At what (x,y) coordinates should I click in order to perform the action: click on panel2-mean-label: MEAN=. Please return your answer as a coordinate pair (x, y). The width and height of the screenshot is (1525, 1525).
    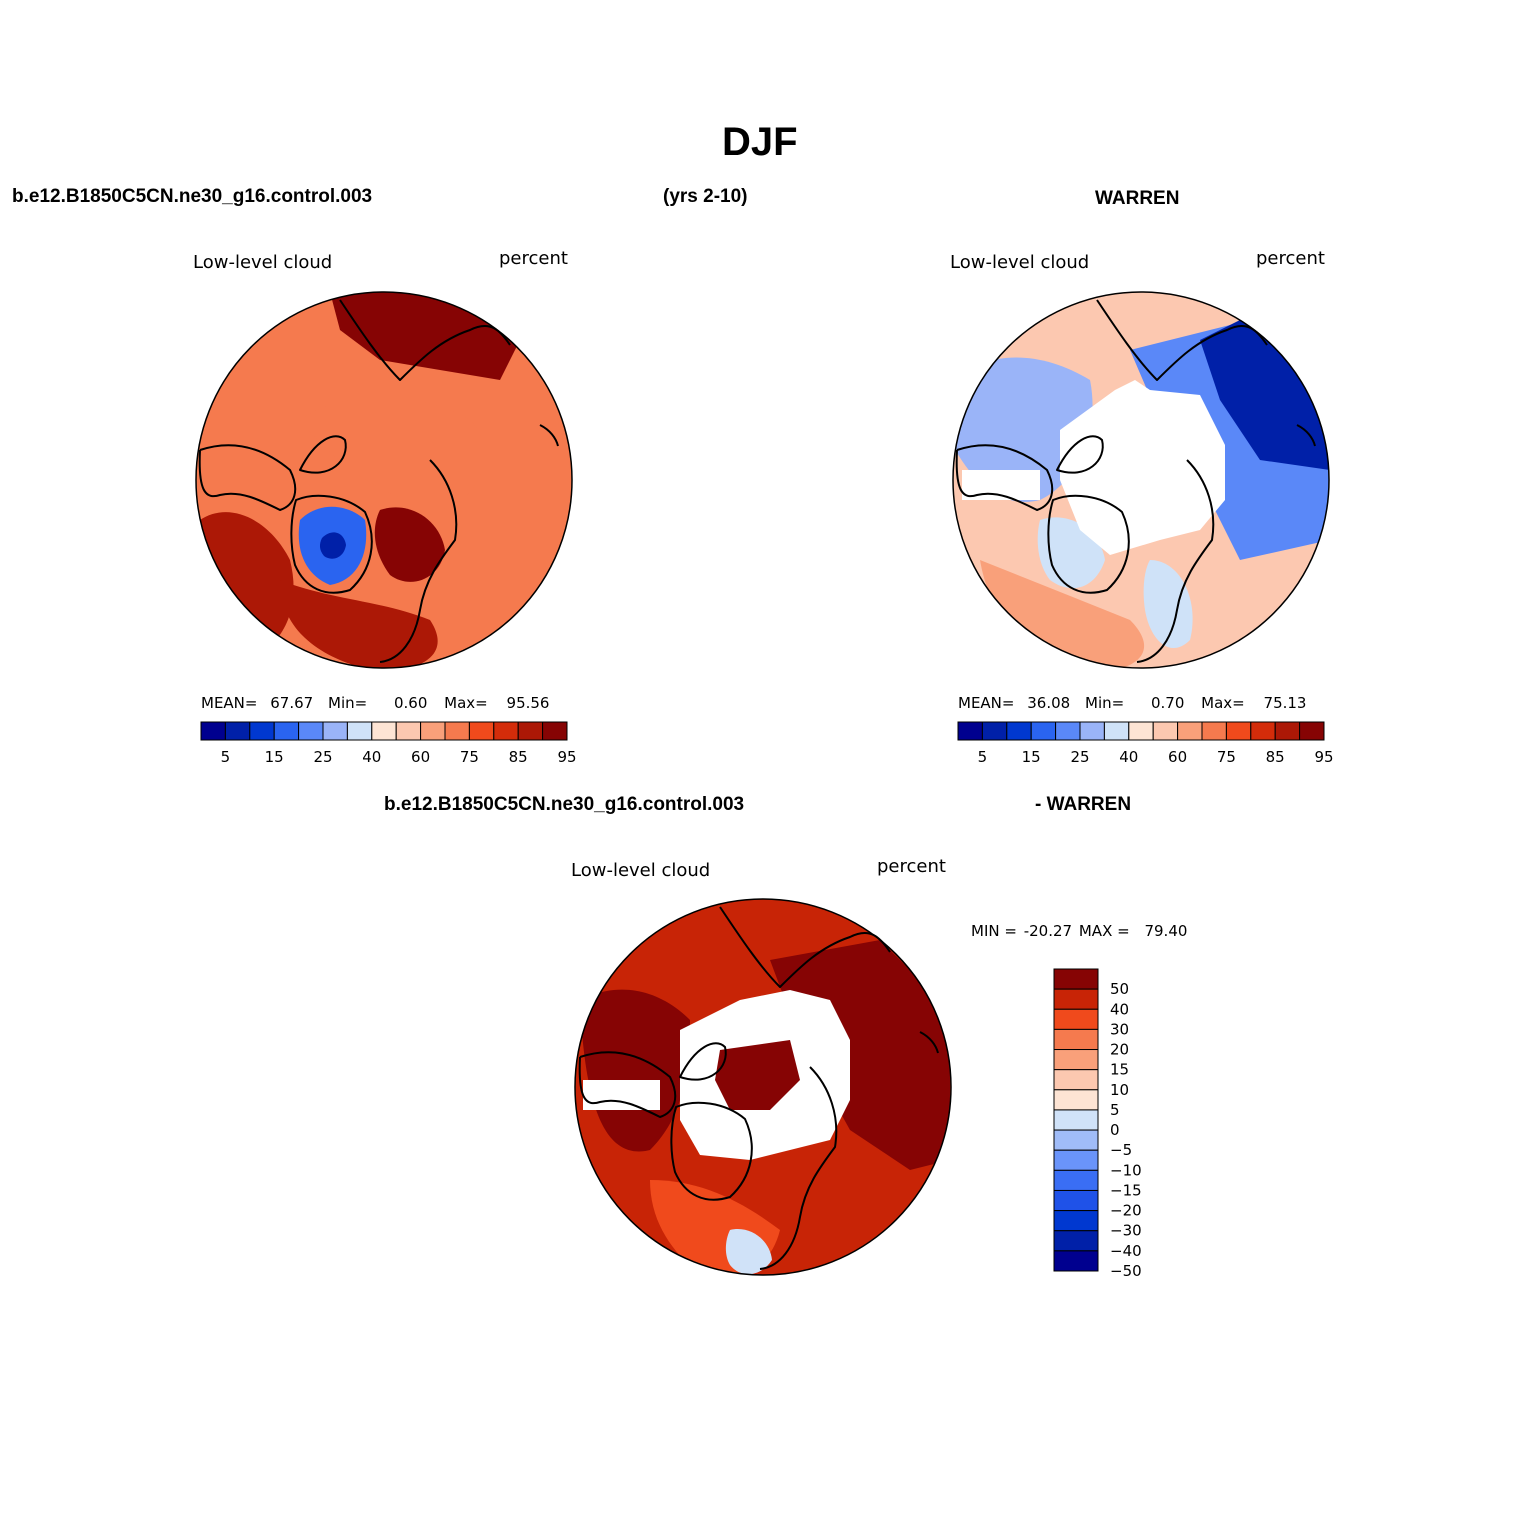
    Looking at the image, I should click on (986, 703).